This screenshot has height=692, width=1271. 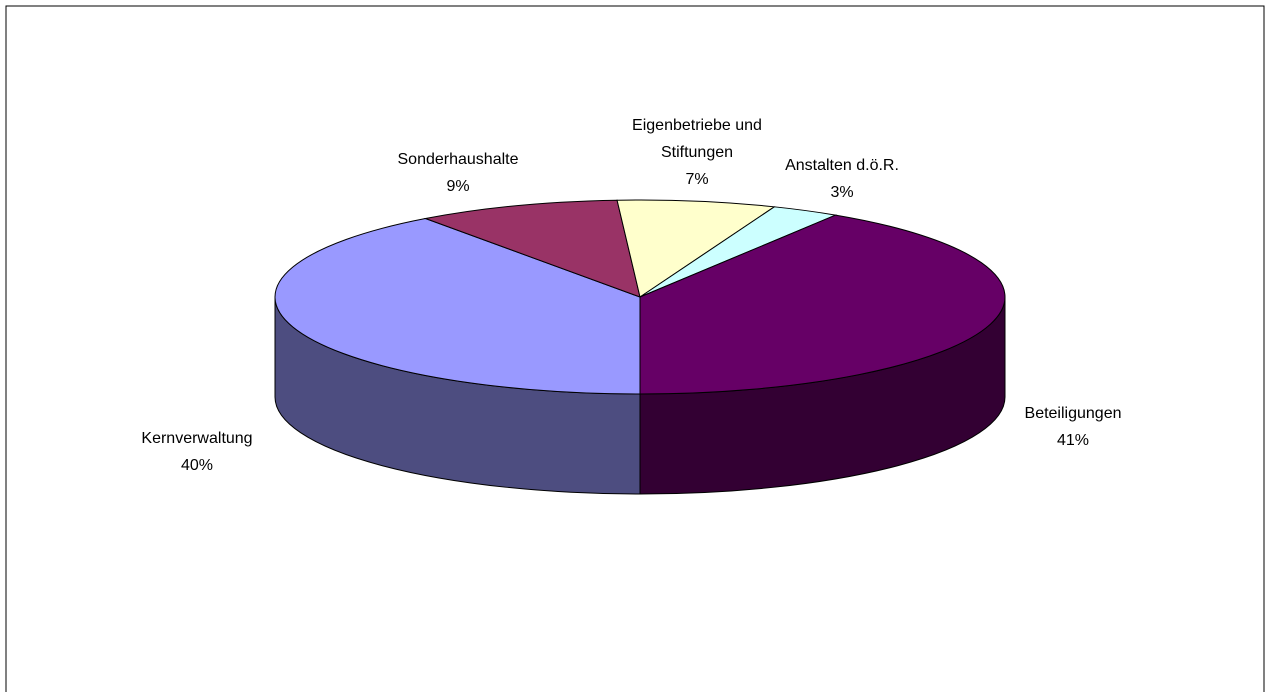 What do you see at coordinates (458, 159) in the screenshot?
I see `slice-name: Sonderhaushalte` at bounding box center [458, 159].